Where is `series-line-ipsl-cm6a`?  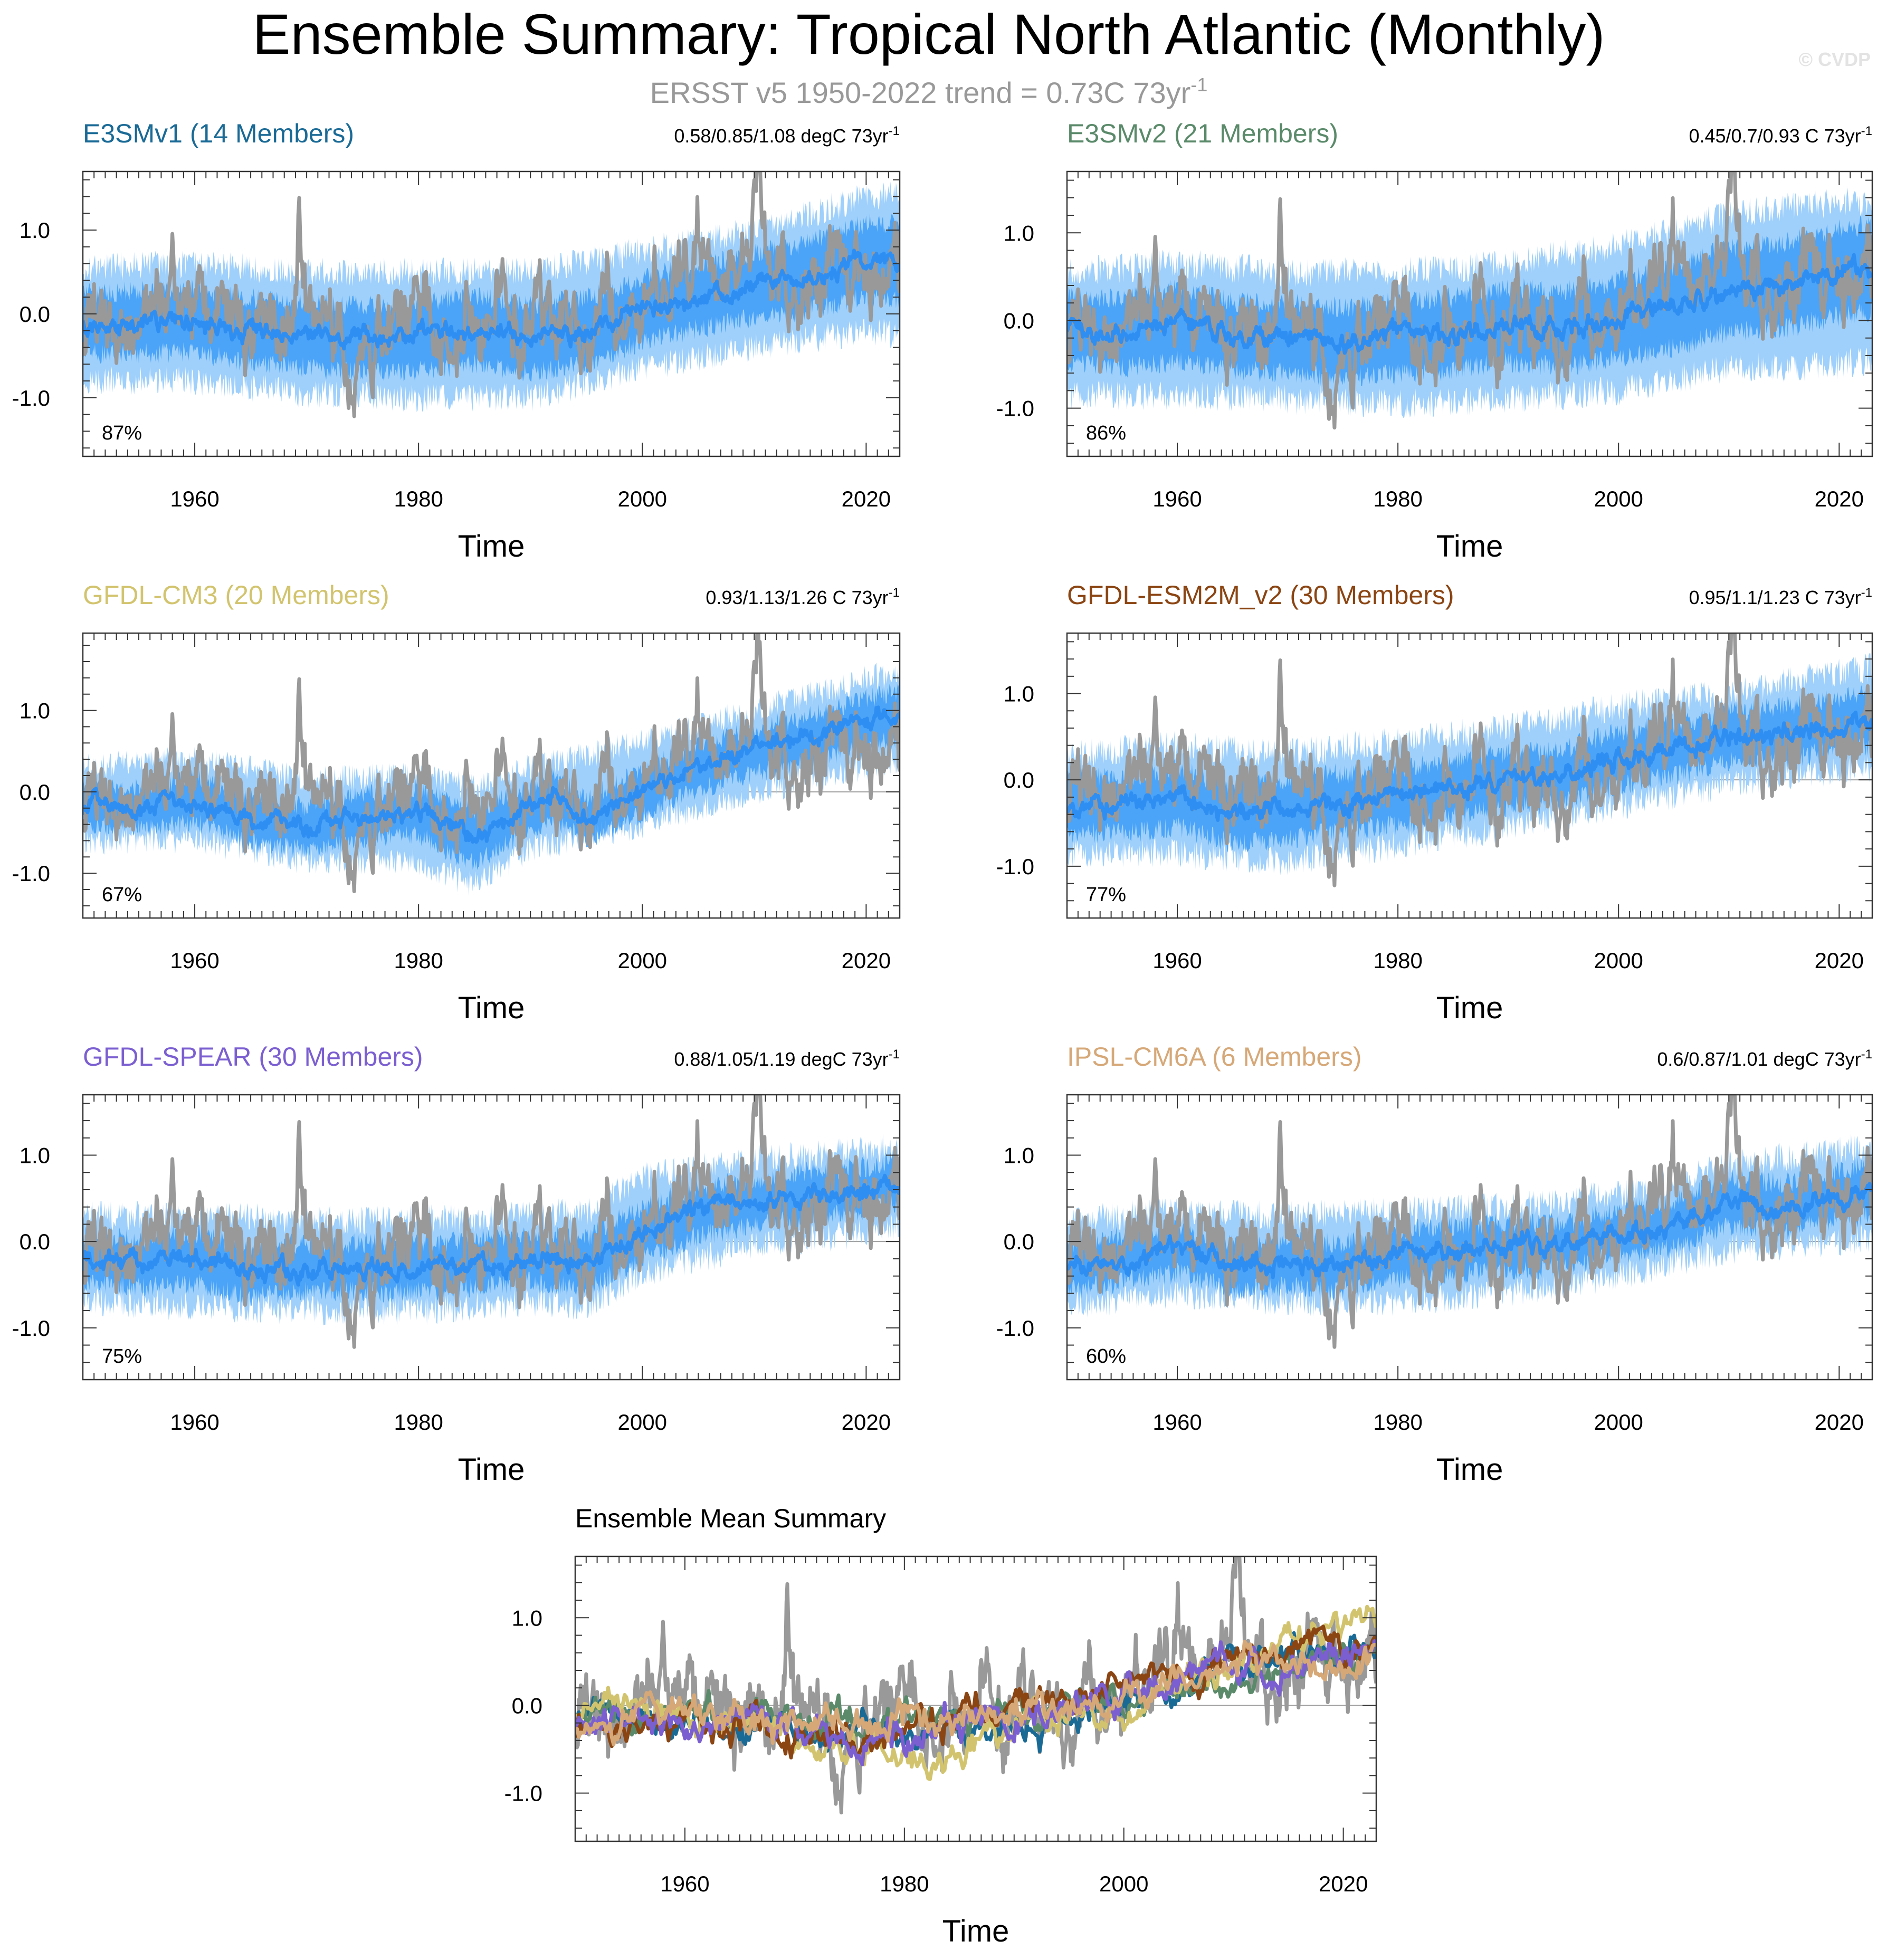
series-line-ipsl-cm6a is located at coordinates (975, 1693).